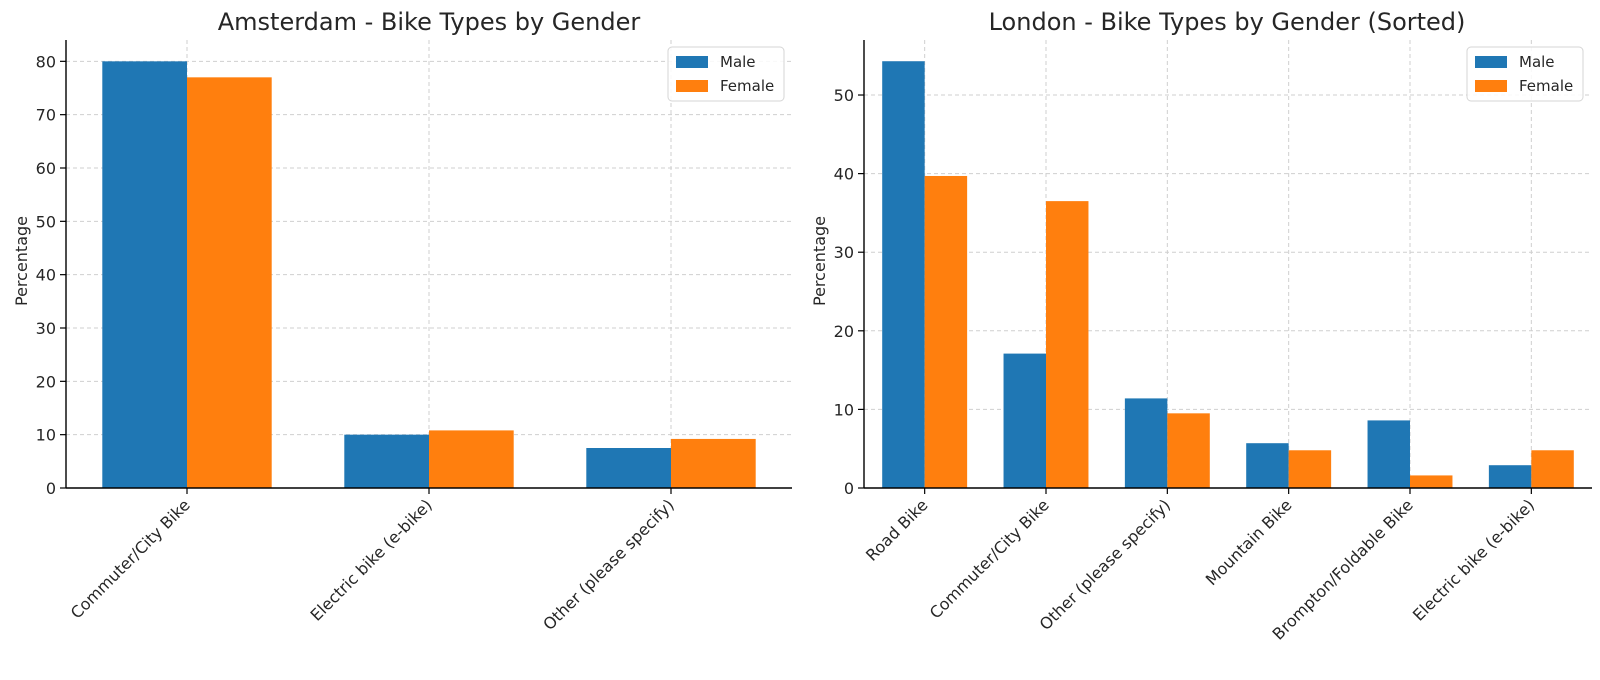 This screenshot has width=1600, height=680. I want to click on x-tick-label: Road Bike, so click(896, 529).